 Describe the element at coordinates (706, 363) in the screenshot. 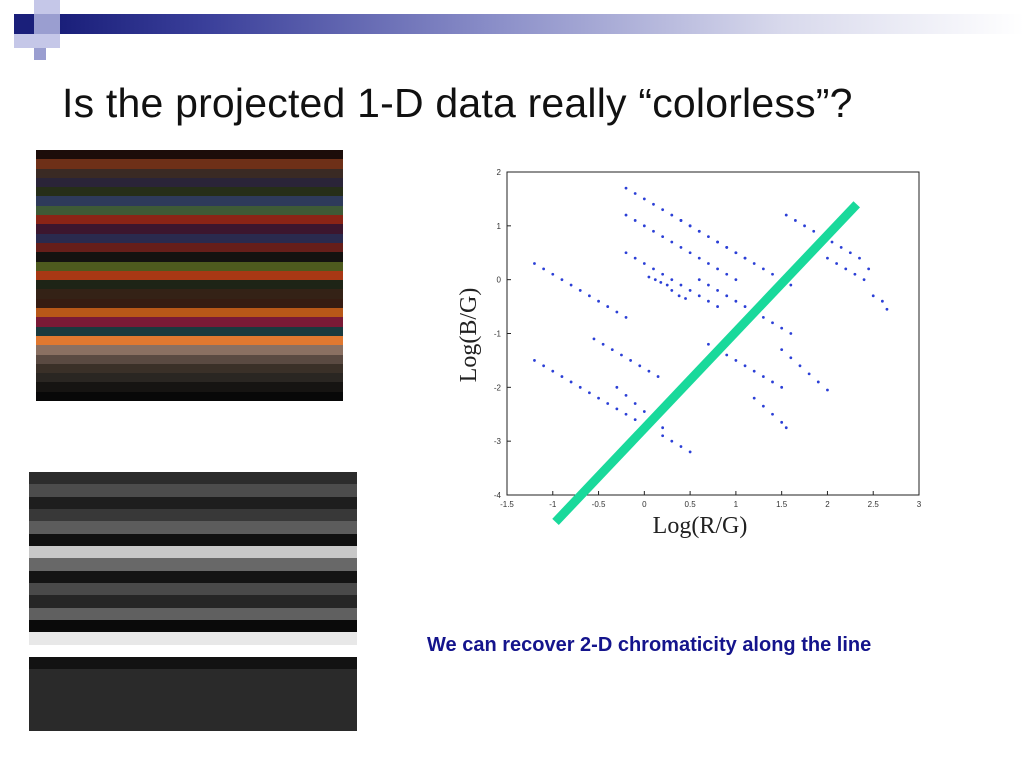

I see `projection-line` at that location.